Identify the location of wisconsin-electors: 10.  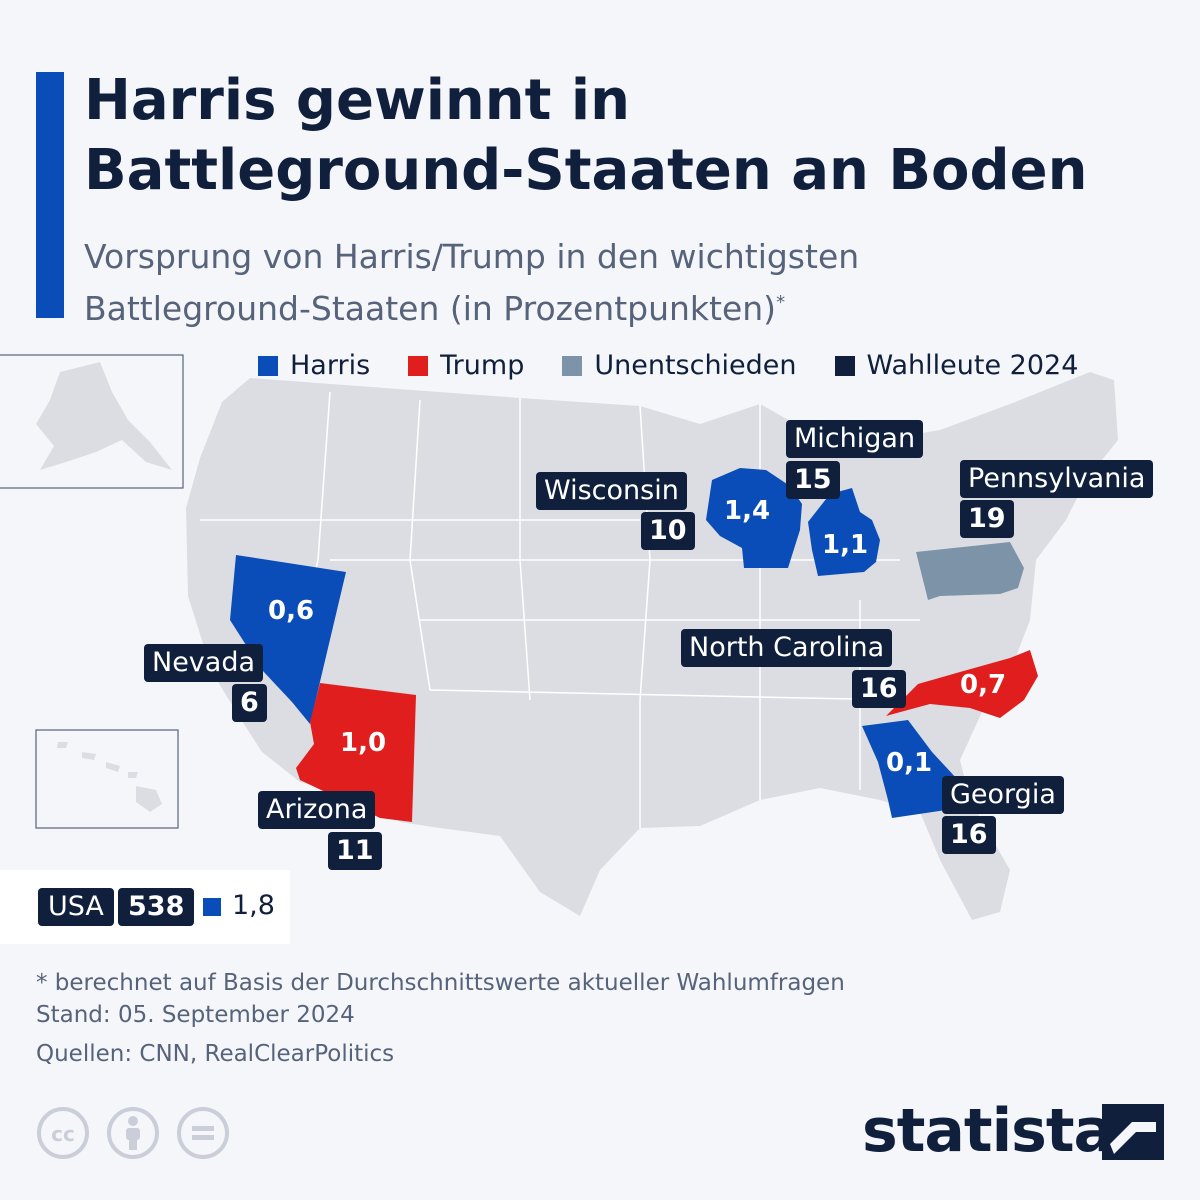
(668, 531).